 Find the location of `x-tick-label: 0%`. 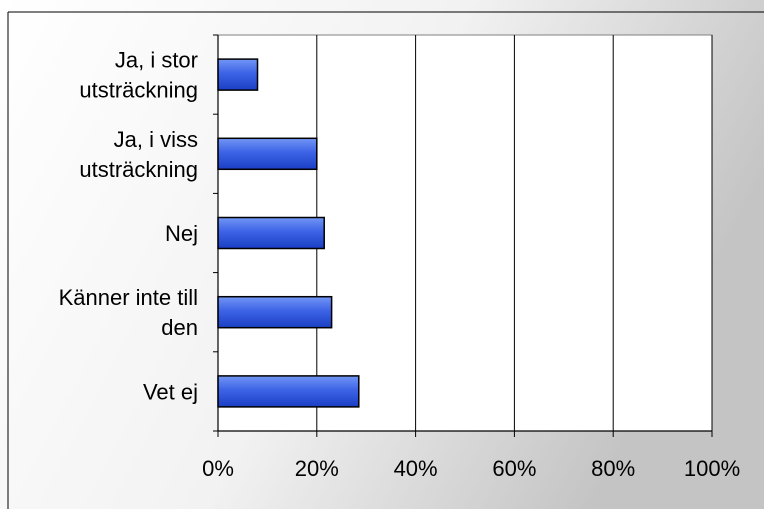

x-tick-label: 0% is located at coordinates (218, 468).